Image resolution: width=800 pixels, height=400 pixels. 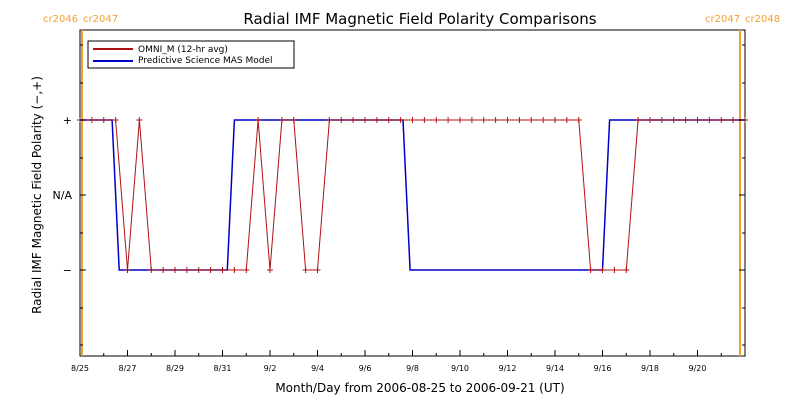 What do you see at coordinates (128, 368) in the screenshot?
I see `x-tick-label: 8/27` at bounding box center [128, 368].